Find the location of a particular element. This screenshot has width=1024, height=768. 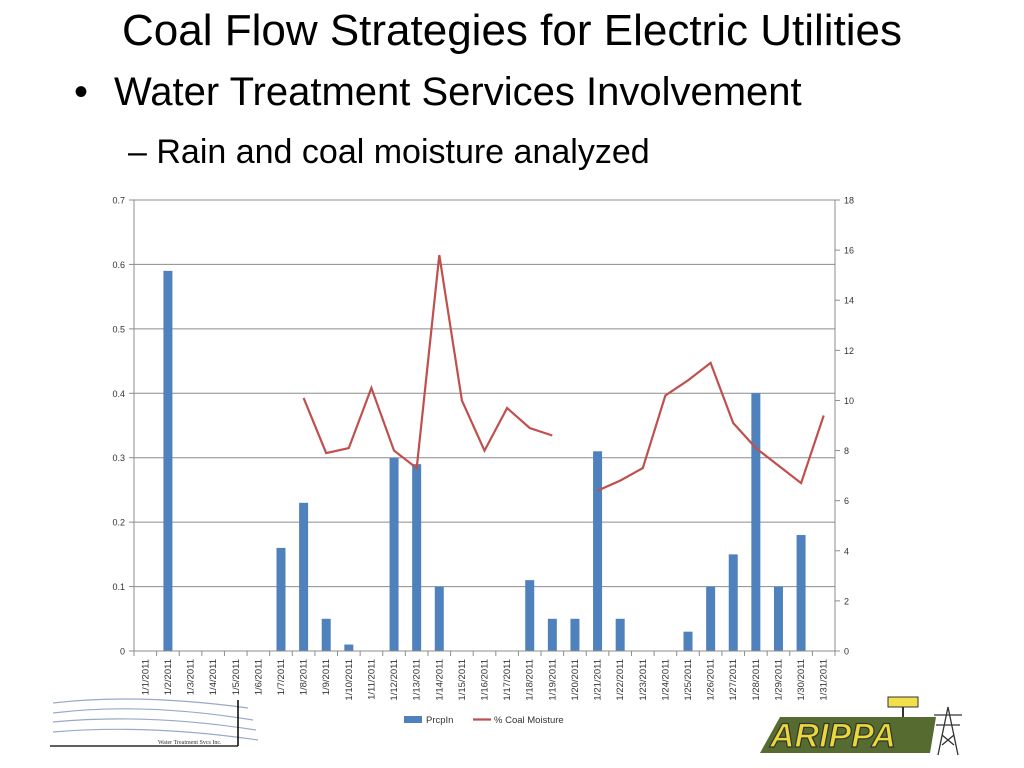

x-tick-label: 1/3/2011 is located at coordinates (191, 677).